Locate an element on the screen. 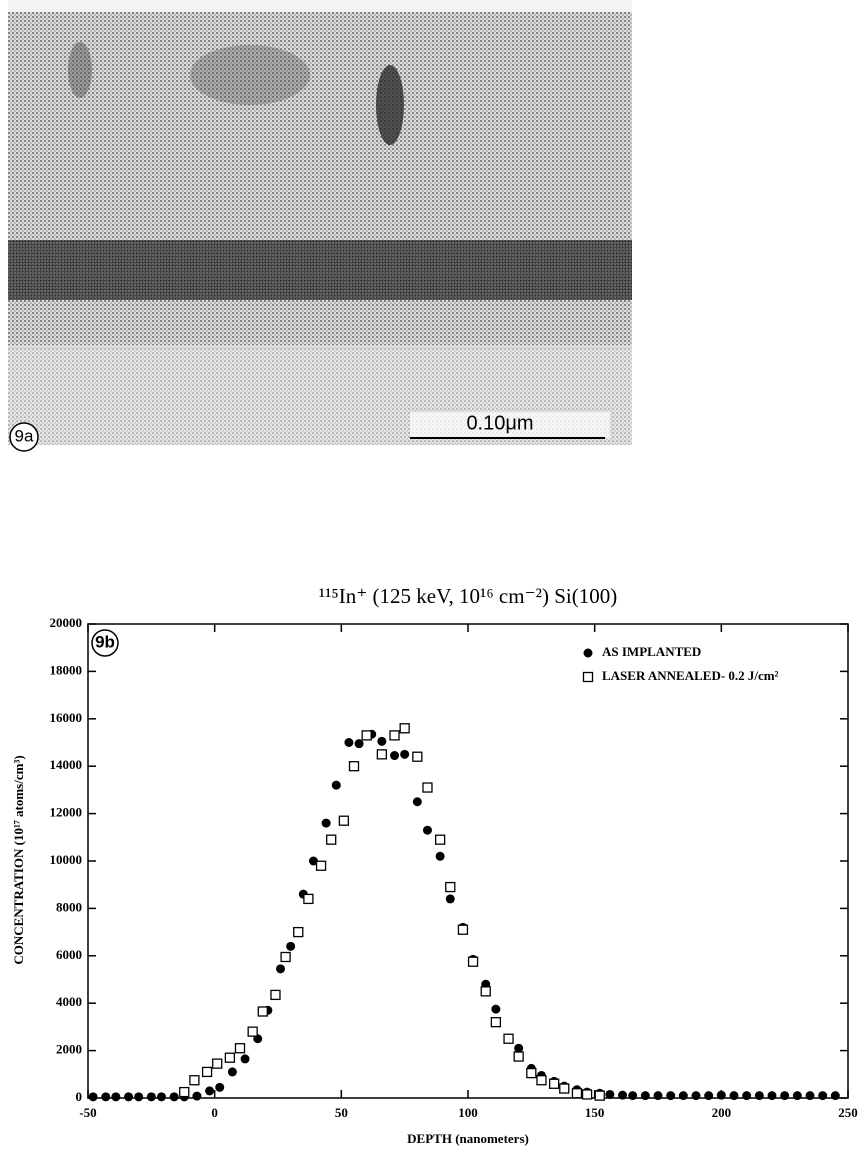 Image resolution: width=866 pixels, height=1157 pixels. y-axis-label: CONCENTRATION (10¹⁷ atoms/cm³) is located at coordinates (18, 859).